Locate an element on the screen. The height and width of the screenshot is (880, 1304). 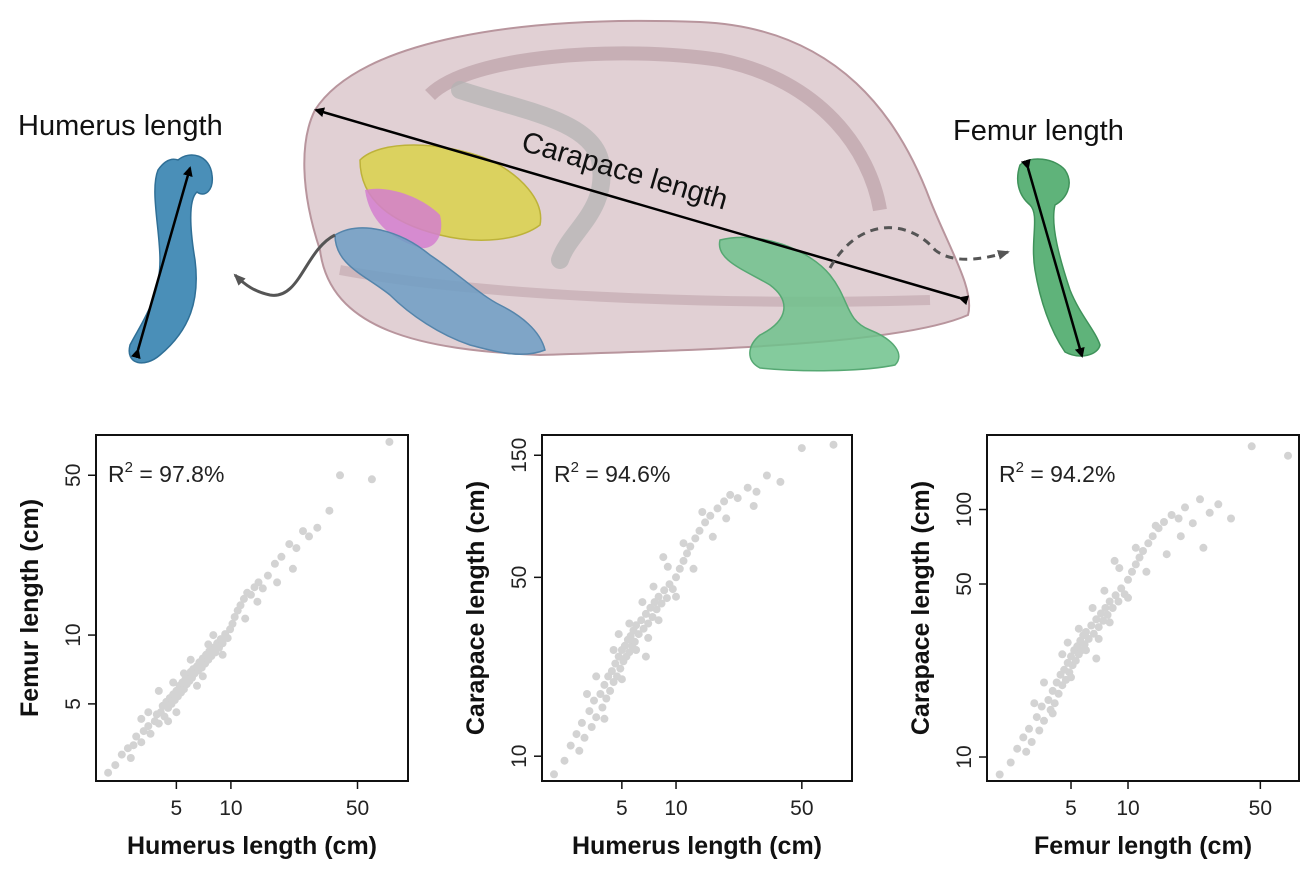
y-axis-title: Carapace length (cm) is located at coordinates (921, 608).